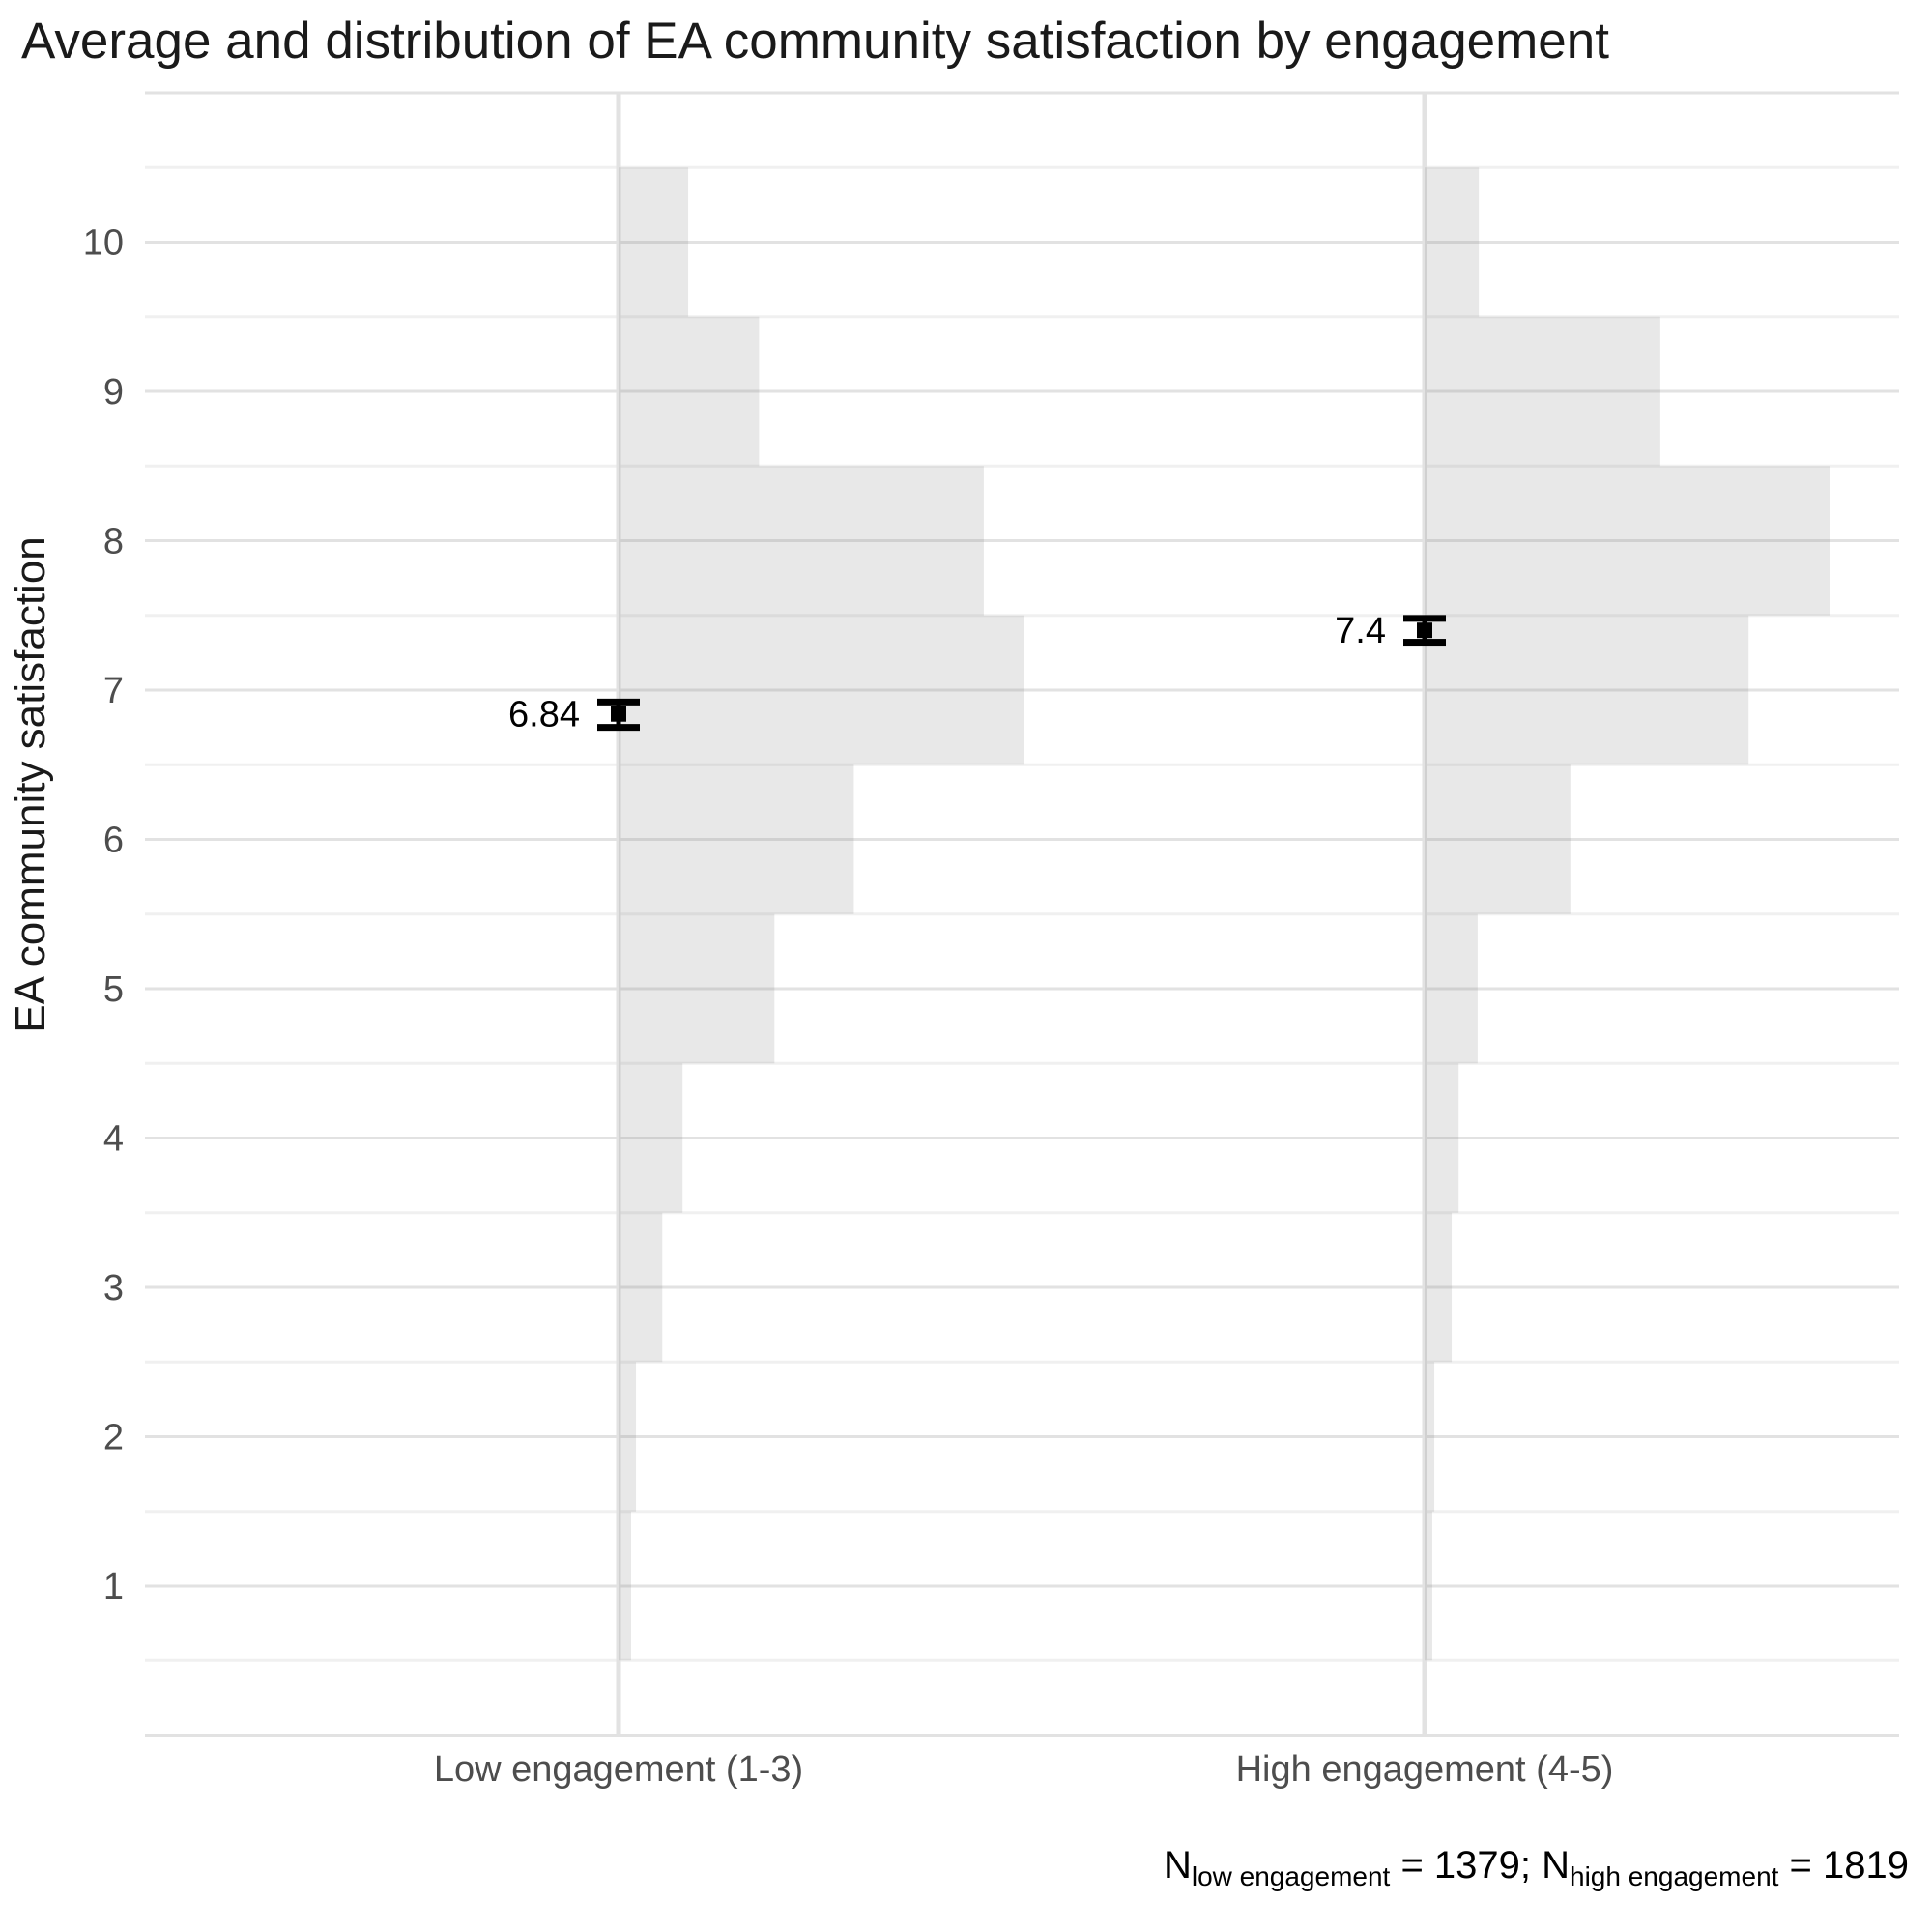 The height and width of the screenshot is (1932, 1932). I want to click on x-category-label-low: Low engagement (1-3), so click(618, 1769).